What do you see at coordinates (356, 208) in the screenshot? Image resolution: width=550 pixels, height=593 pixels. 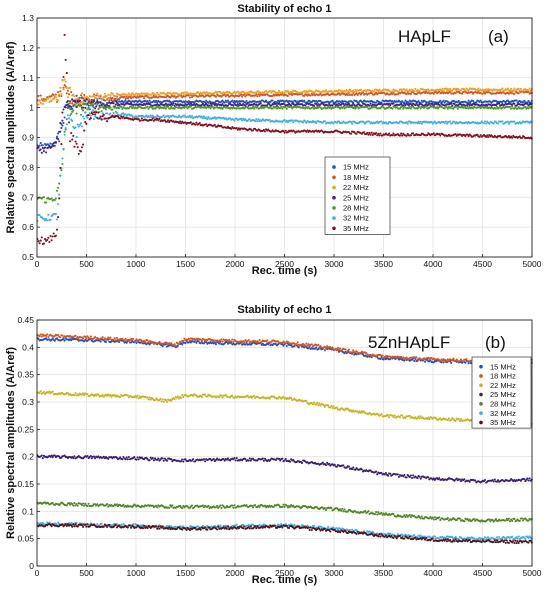 I see `legend-label: 28 MHz` at bounding box center [356, 208].